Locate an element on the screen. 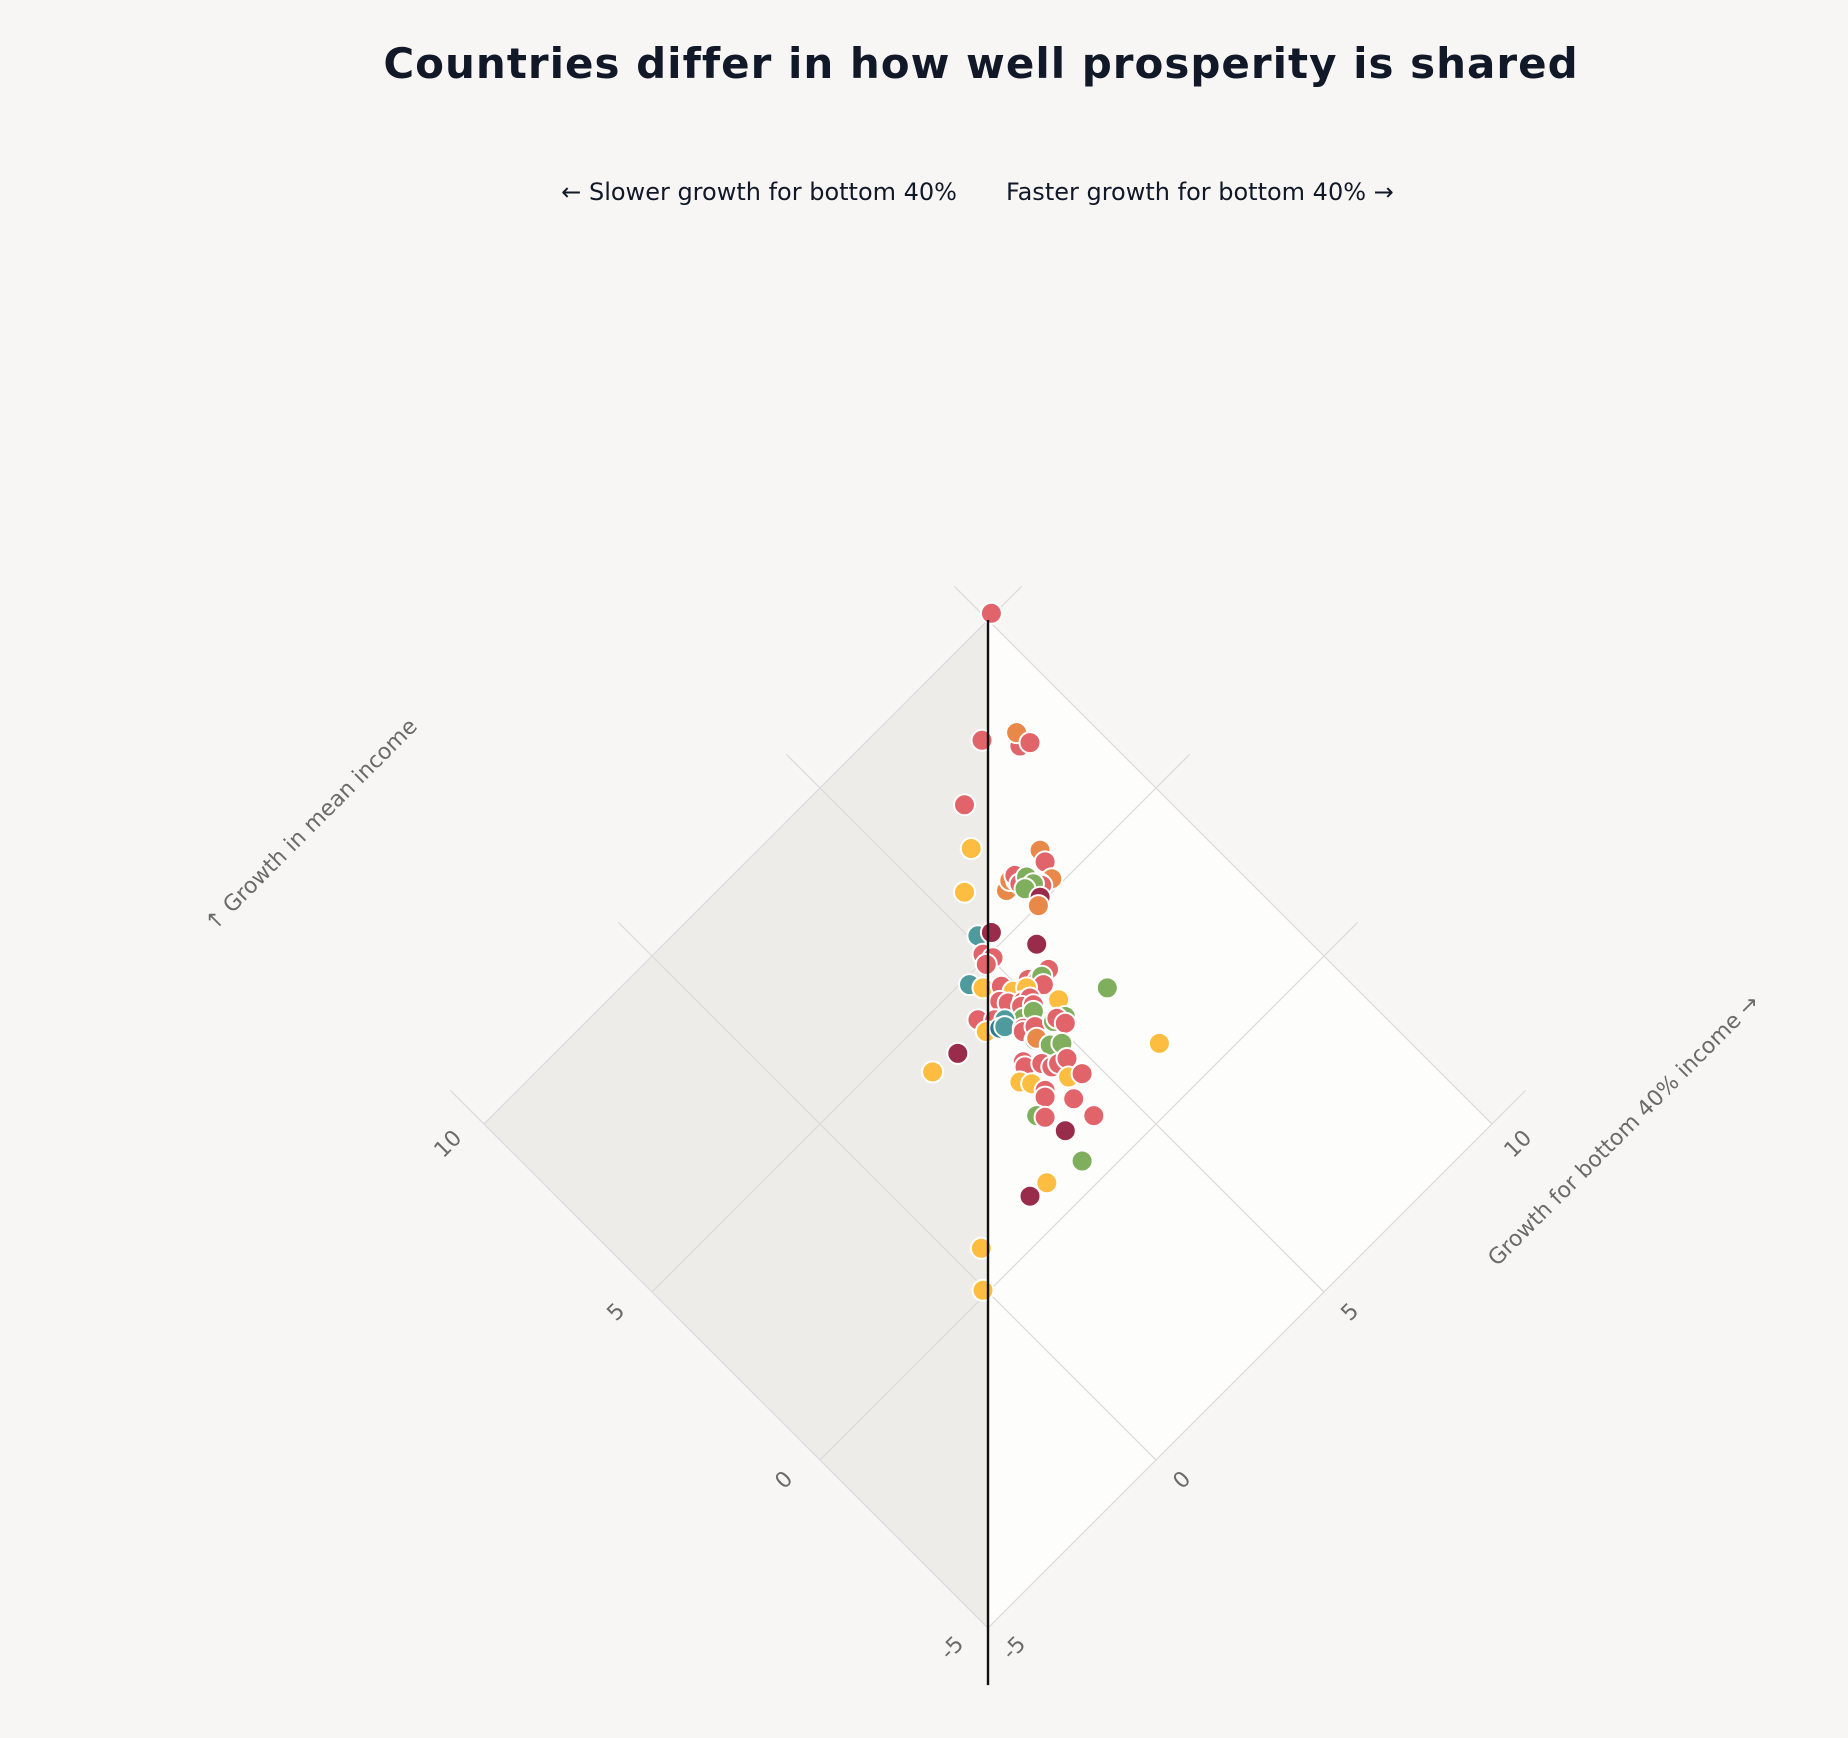 The image size is (1848, 1738). y-tick-label-10: 10 is located at coordinates (448, 1144).